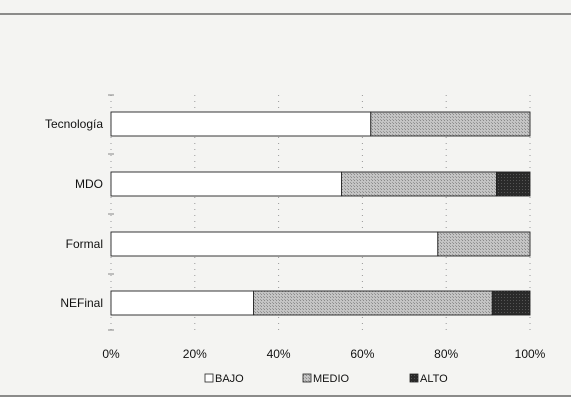  Describe the element at coordinates (307, 378) in the screenshot. I see `legend-swatch-medio` at that location.